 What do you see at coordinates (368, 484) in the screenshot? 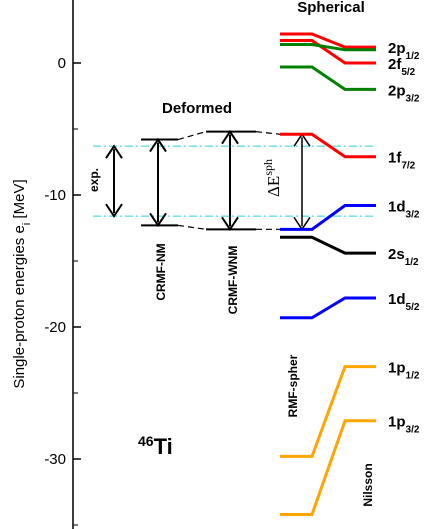
I see `nilsson-label: Nilsson` at bounding box center [368, 484].